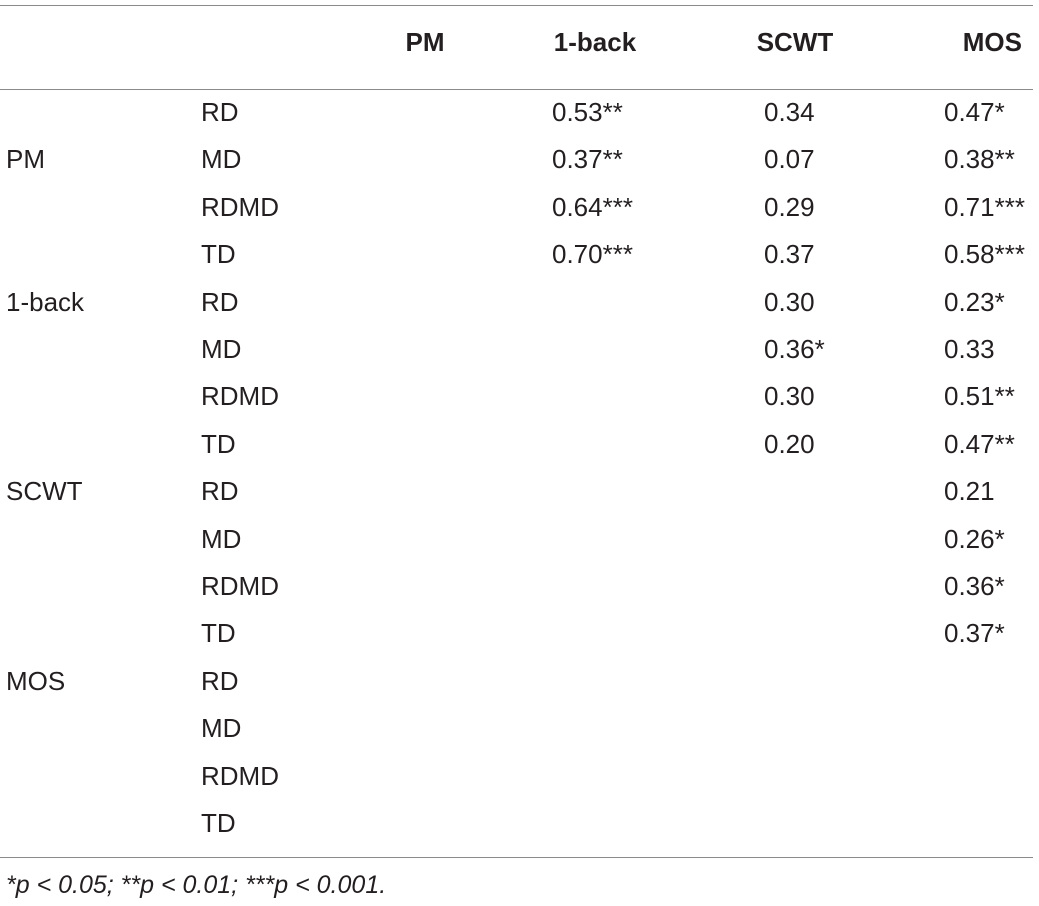  Describe the element at coordinates (974, 302) in the screenshot. I see `cell-mos: 0.23*` at that location.